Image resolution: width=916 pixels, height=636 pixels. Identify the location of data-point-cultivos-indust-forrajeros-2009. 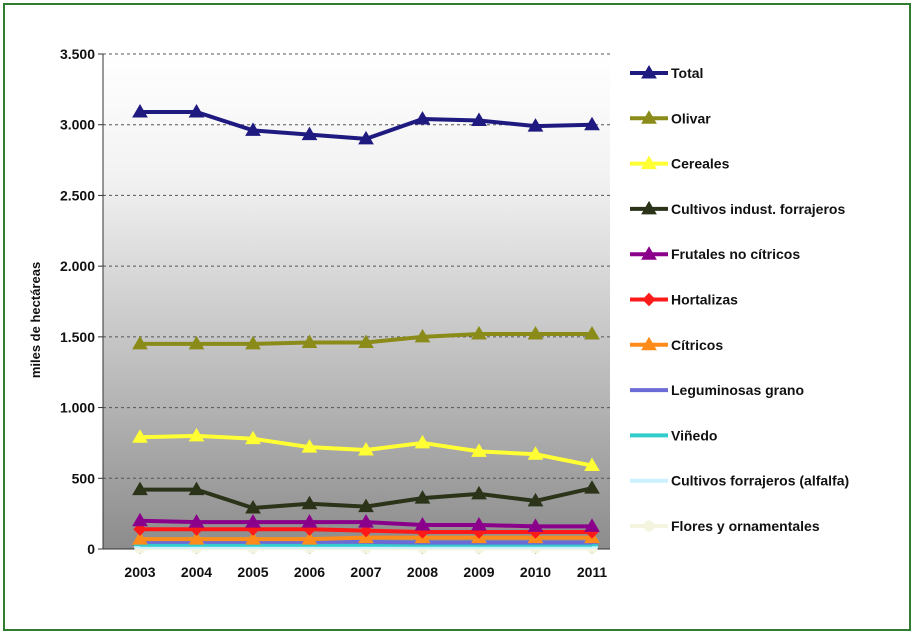
(479, 492).